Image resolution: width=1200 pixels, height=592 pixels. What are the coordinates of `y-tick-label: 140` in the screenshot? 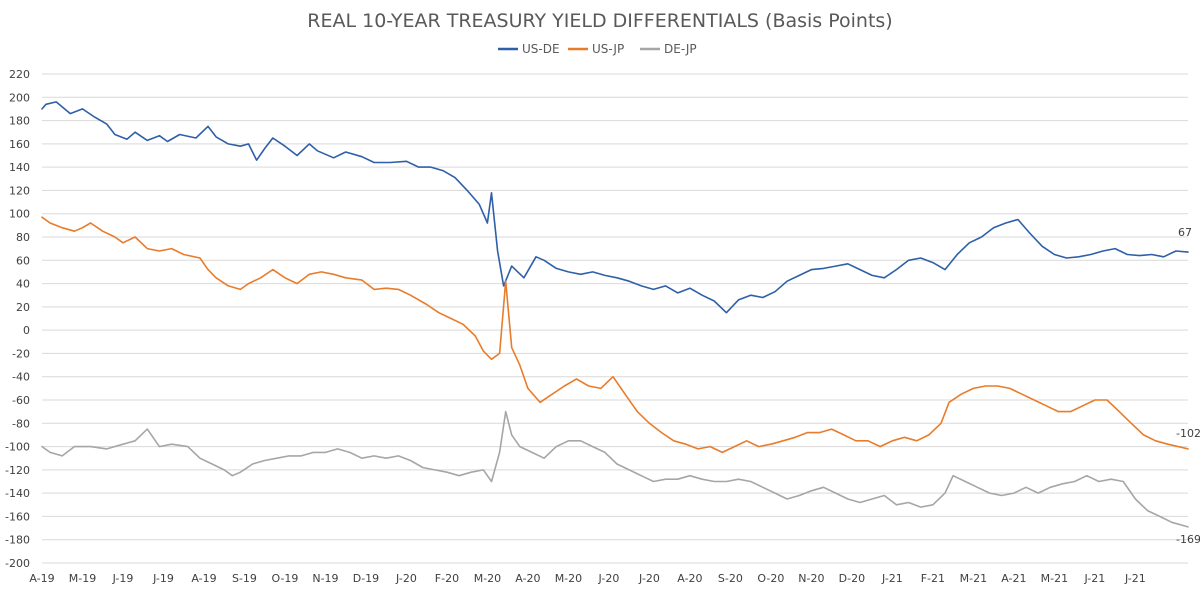 It's located at (19, 167).